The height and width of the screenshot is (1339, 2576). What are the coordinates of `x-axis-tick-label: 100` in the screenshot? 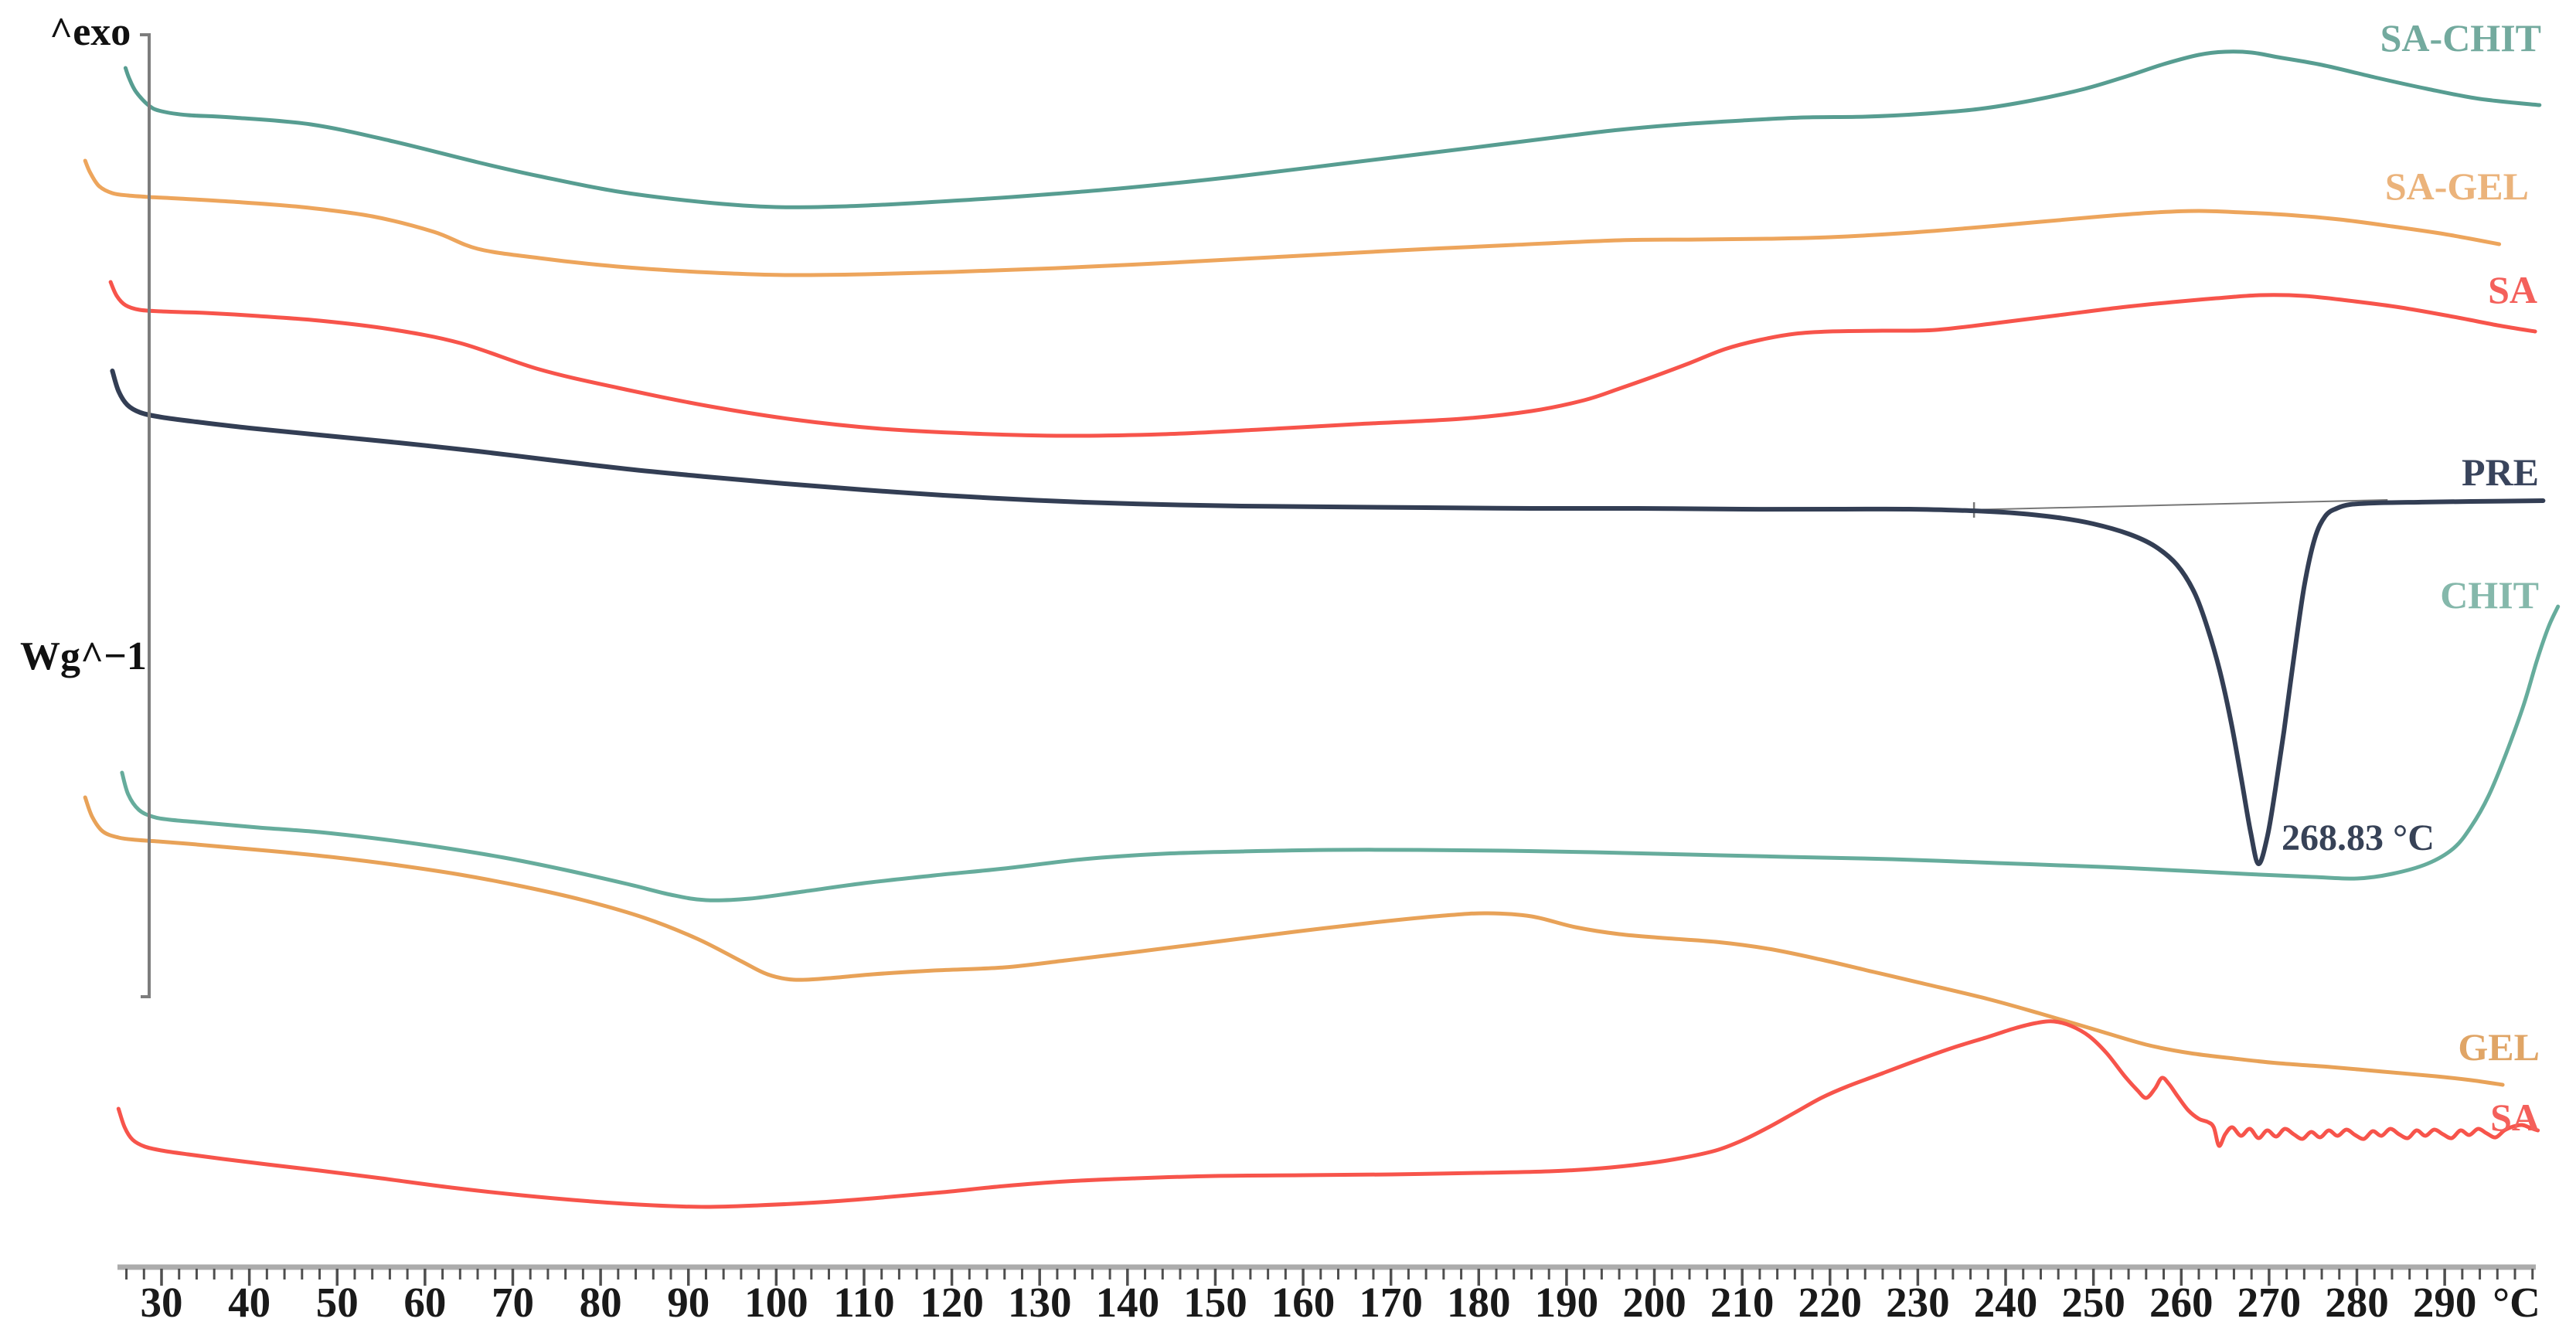 It's located at (776, 1302).